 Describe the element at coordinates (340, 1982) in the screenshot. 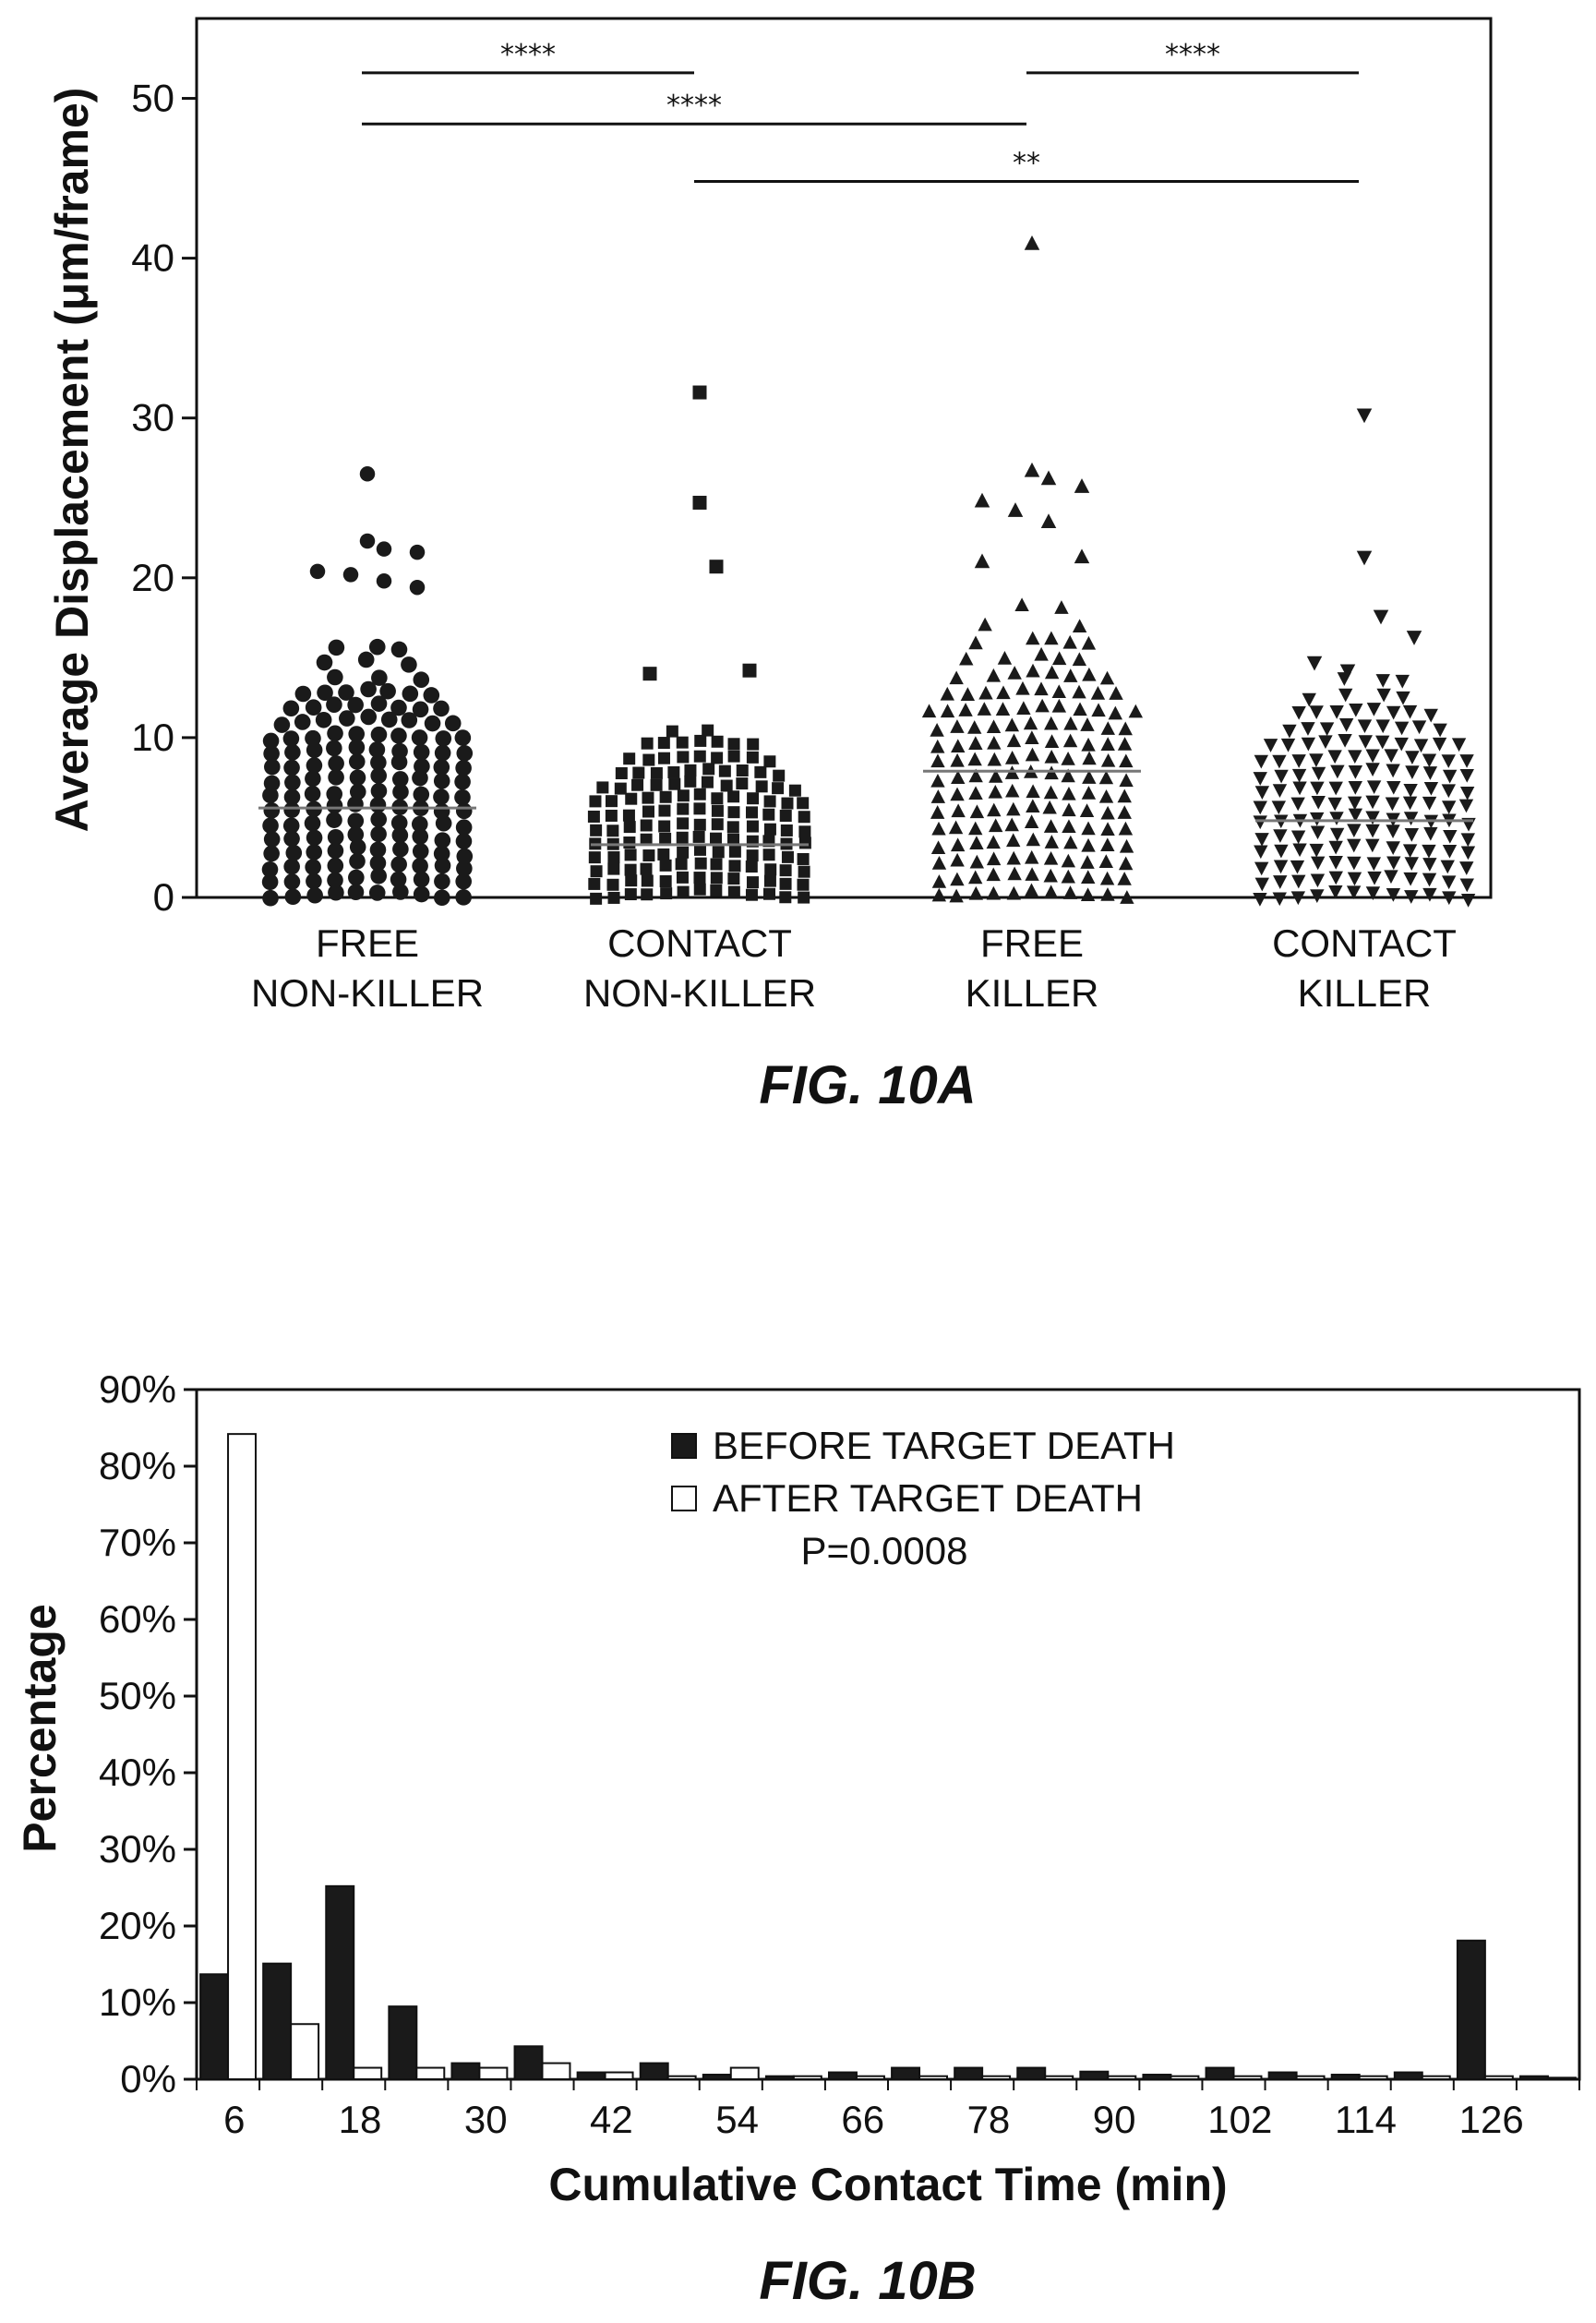

I see `bar-before-target-death` at that location.